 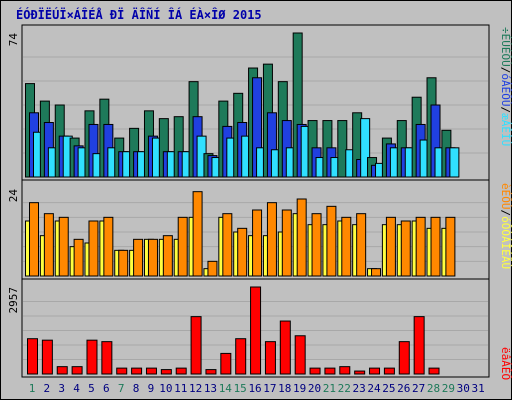 What do you see at coordinates (210, 388) in the screenshot?
I see `day-label: 13` at bounding box center [210, 388].